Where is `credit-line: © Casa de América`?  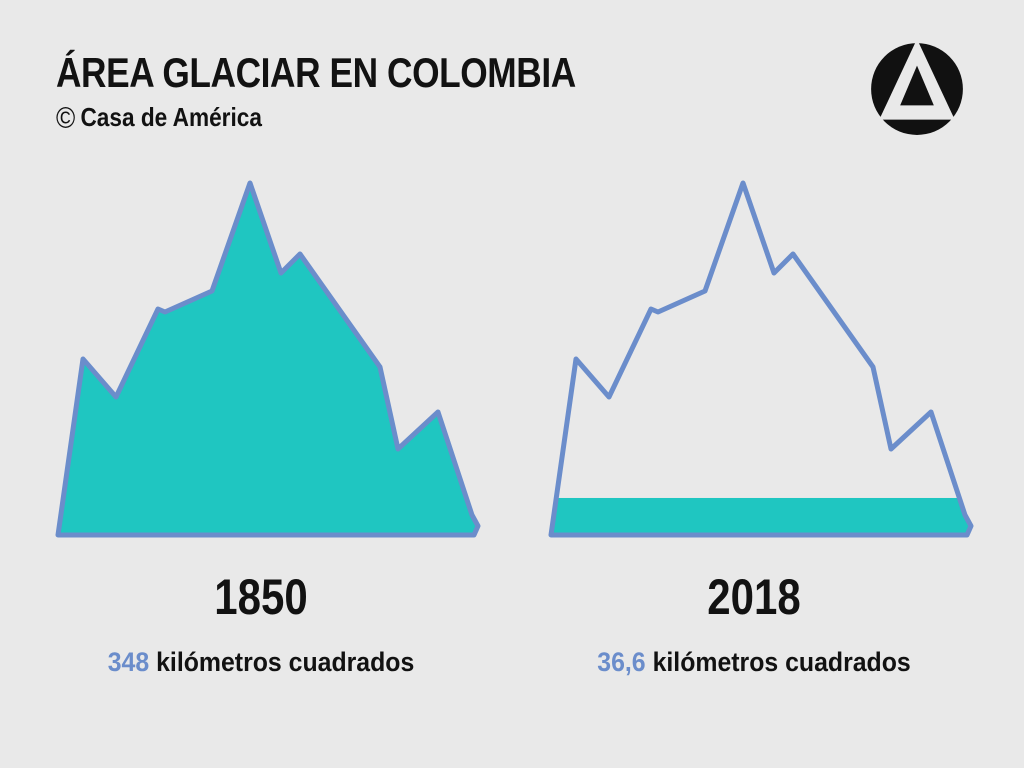 credit-line: © Casa de América is located at coordinates (159, 118).